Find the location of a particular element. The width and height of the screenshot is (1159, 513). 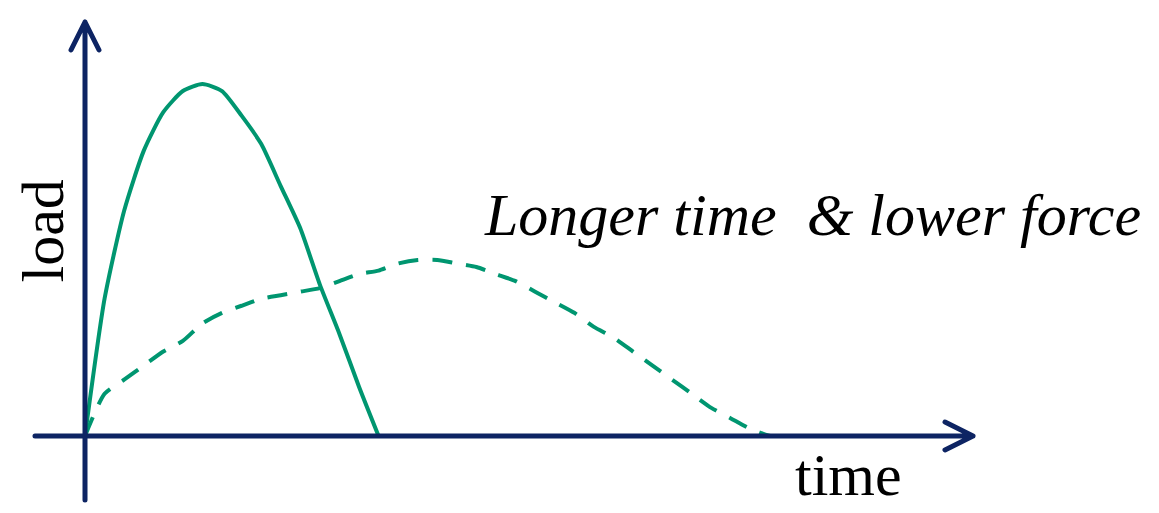

annotation: Longer time & lower force is located at coordinates (813, 215).